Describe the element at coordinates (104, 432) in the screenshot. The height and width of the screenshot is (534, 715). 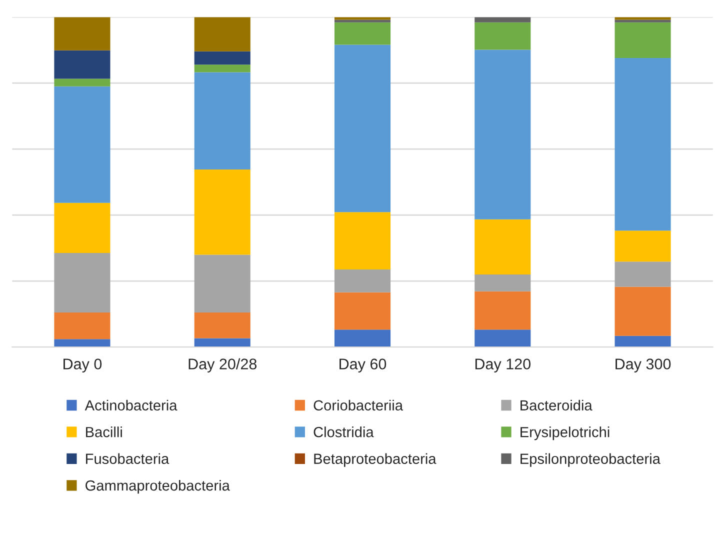
I see `legend-label: Bacilli` at that location.